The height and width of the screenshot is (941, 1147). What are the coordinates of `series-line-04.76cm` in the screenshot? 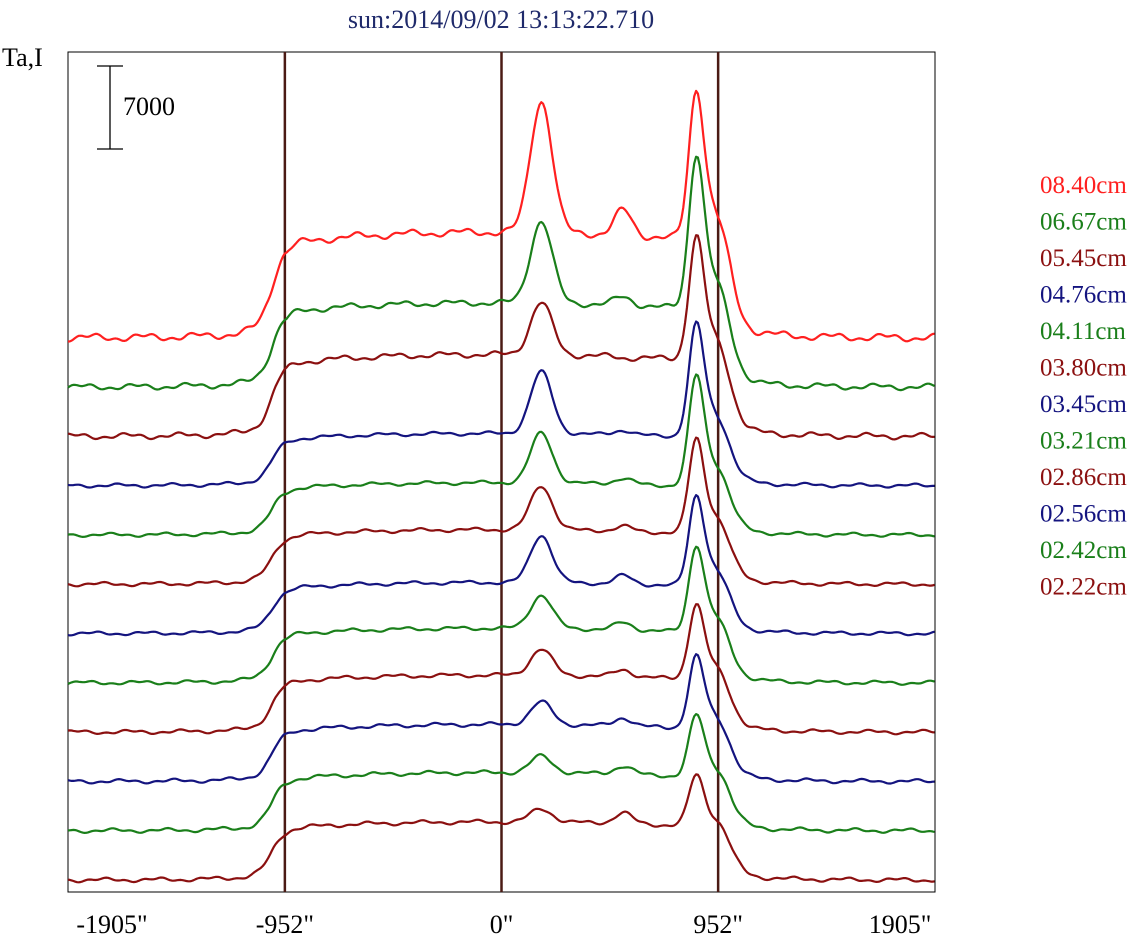 It's located at (501, 404).